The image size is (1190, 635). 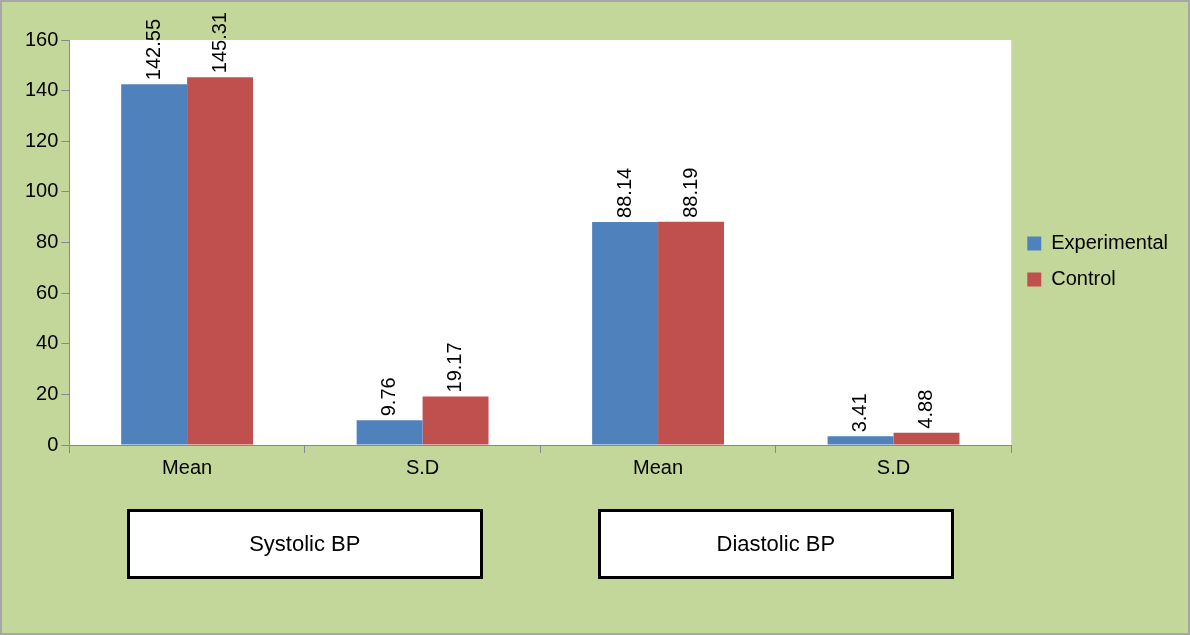 What do you see at coordinates (47, 342) in the screenshot?
I see `y-tick-label: 40` at bounding box center [47, 342].